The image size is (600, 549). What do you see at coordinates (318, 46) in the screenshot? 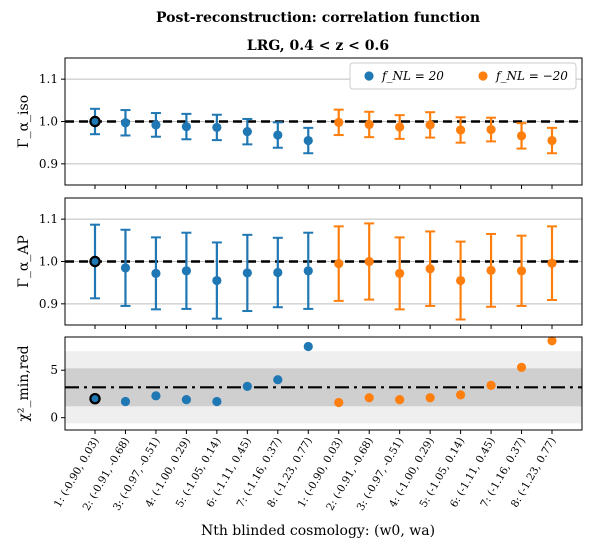
I see `chart-subtitle: LRG, 0.4 < z < 0.6` at bounding box center [318, 46].